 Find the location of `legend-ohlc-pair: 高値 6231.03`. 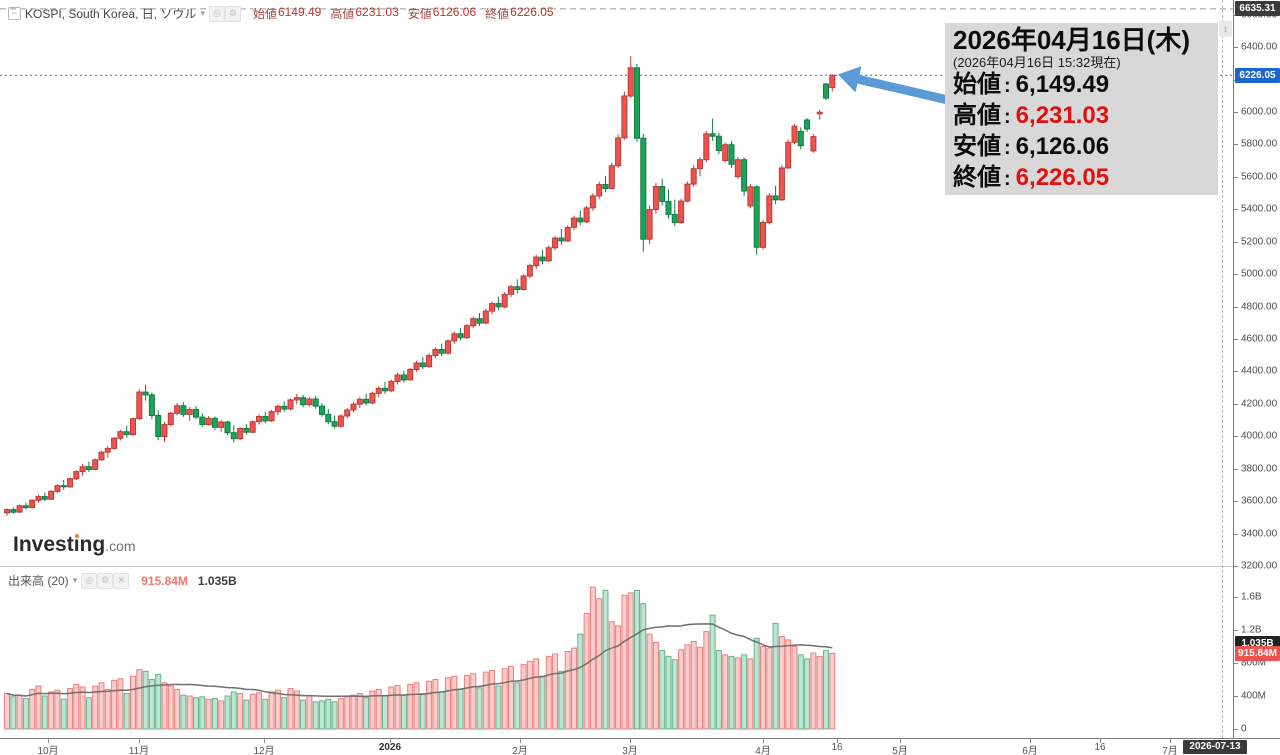

legend-ohlc-pair: 高値 6231.03 is located at coordinates (364, 13).